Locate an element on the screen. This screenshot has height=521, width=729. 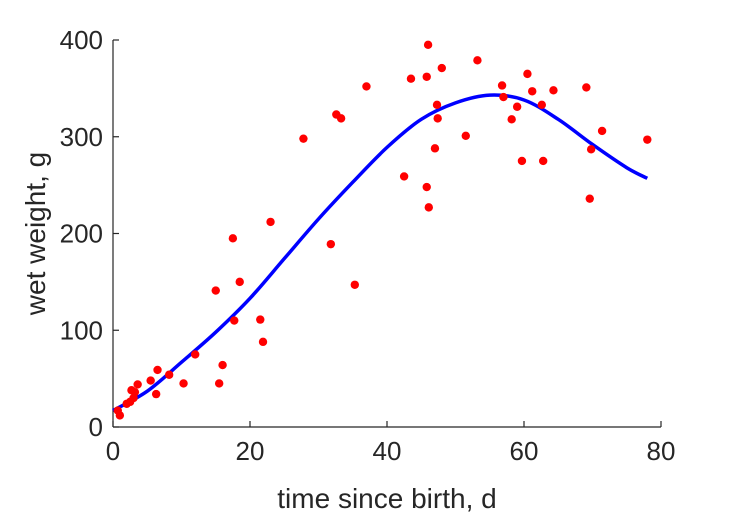
x-tick-label: 20 is located at coordinates (250, 451).